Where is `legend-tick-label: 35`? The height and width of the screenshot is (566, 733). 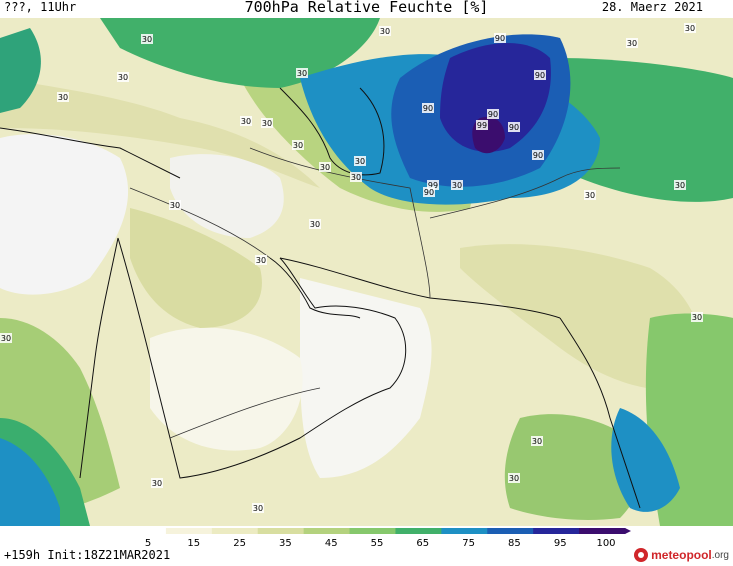 legend-tick-label: 35 is located at coordinates (285, 543).